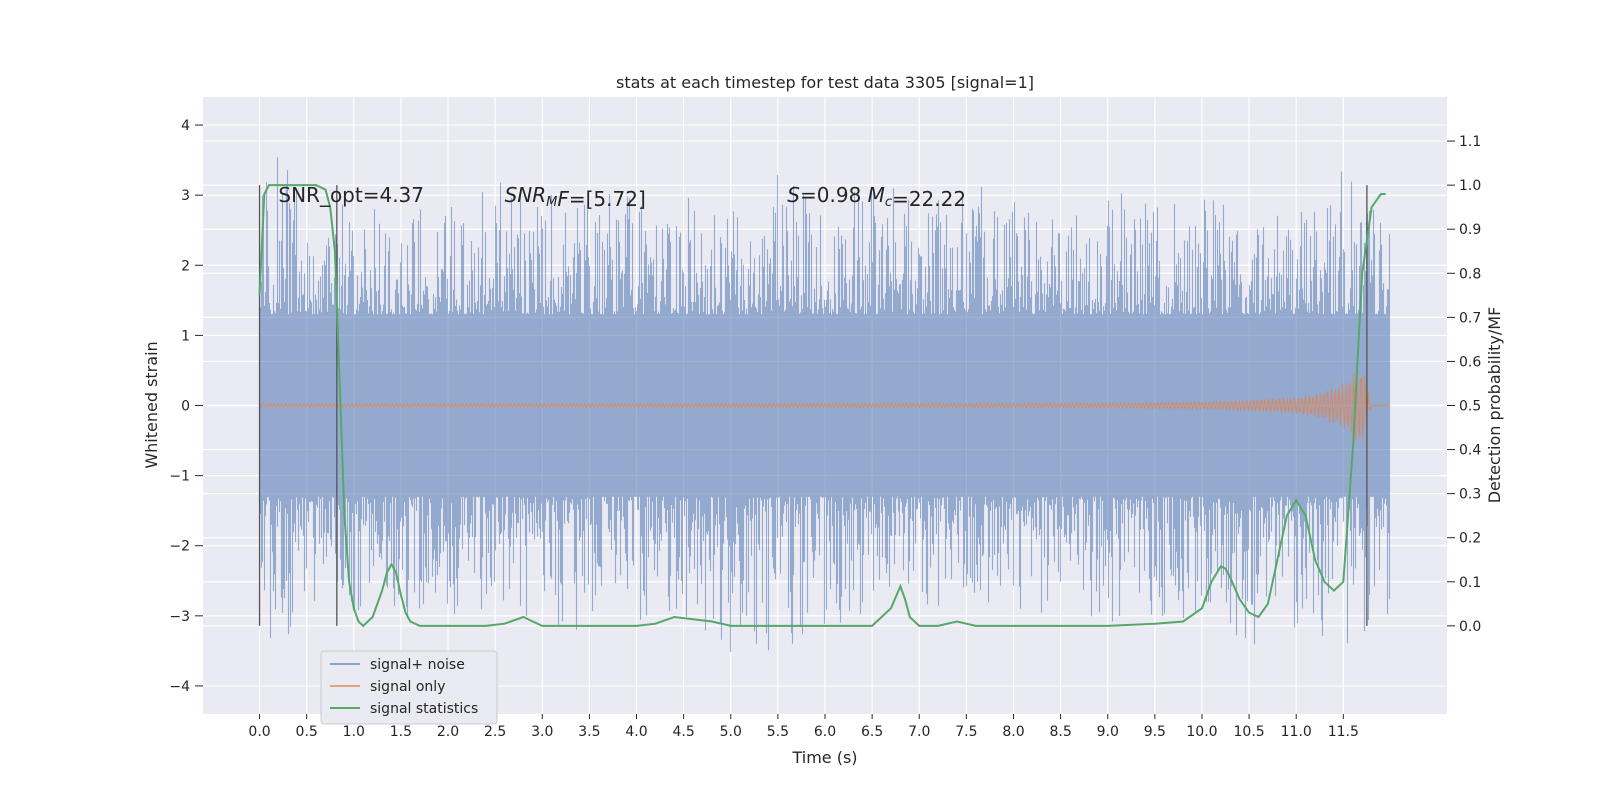 The width and height of the screenshot is (1600, 800). I want to click on signal-only-trace, so click(824, 405).